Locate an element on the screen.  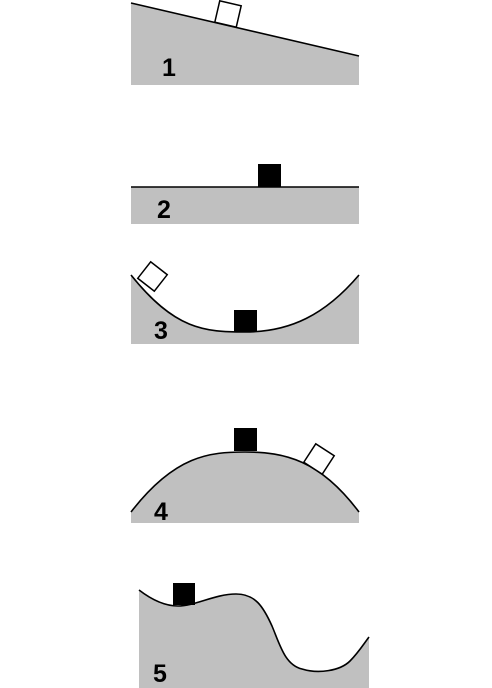
panel-4-hill: 4 is located at coordinates (245, 477).